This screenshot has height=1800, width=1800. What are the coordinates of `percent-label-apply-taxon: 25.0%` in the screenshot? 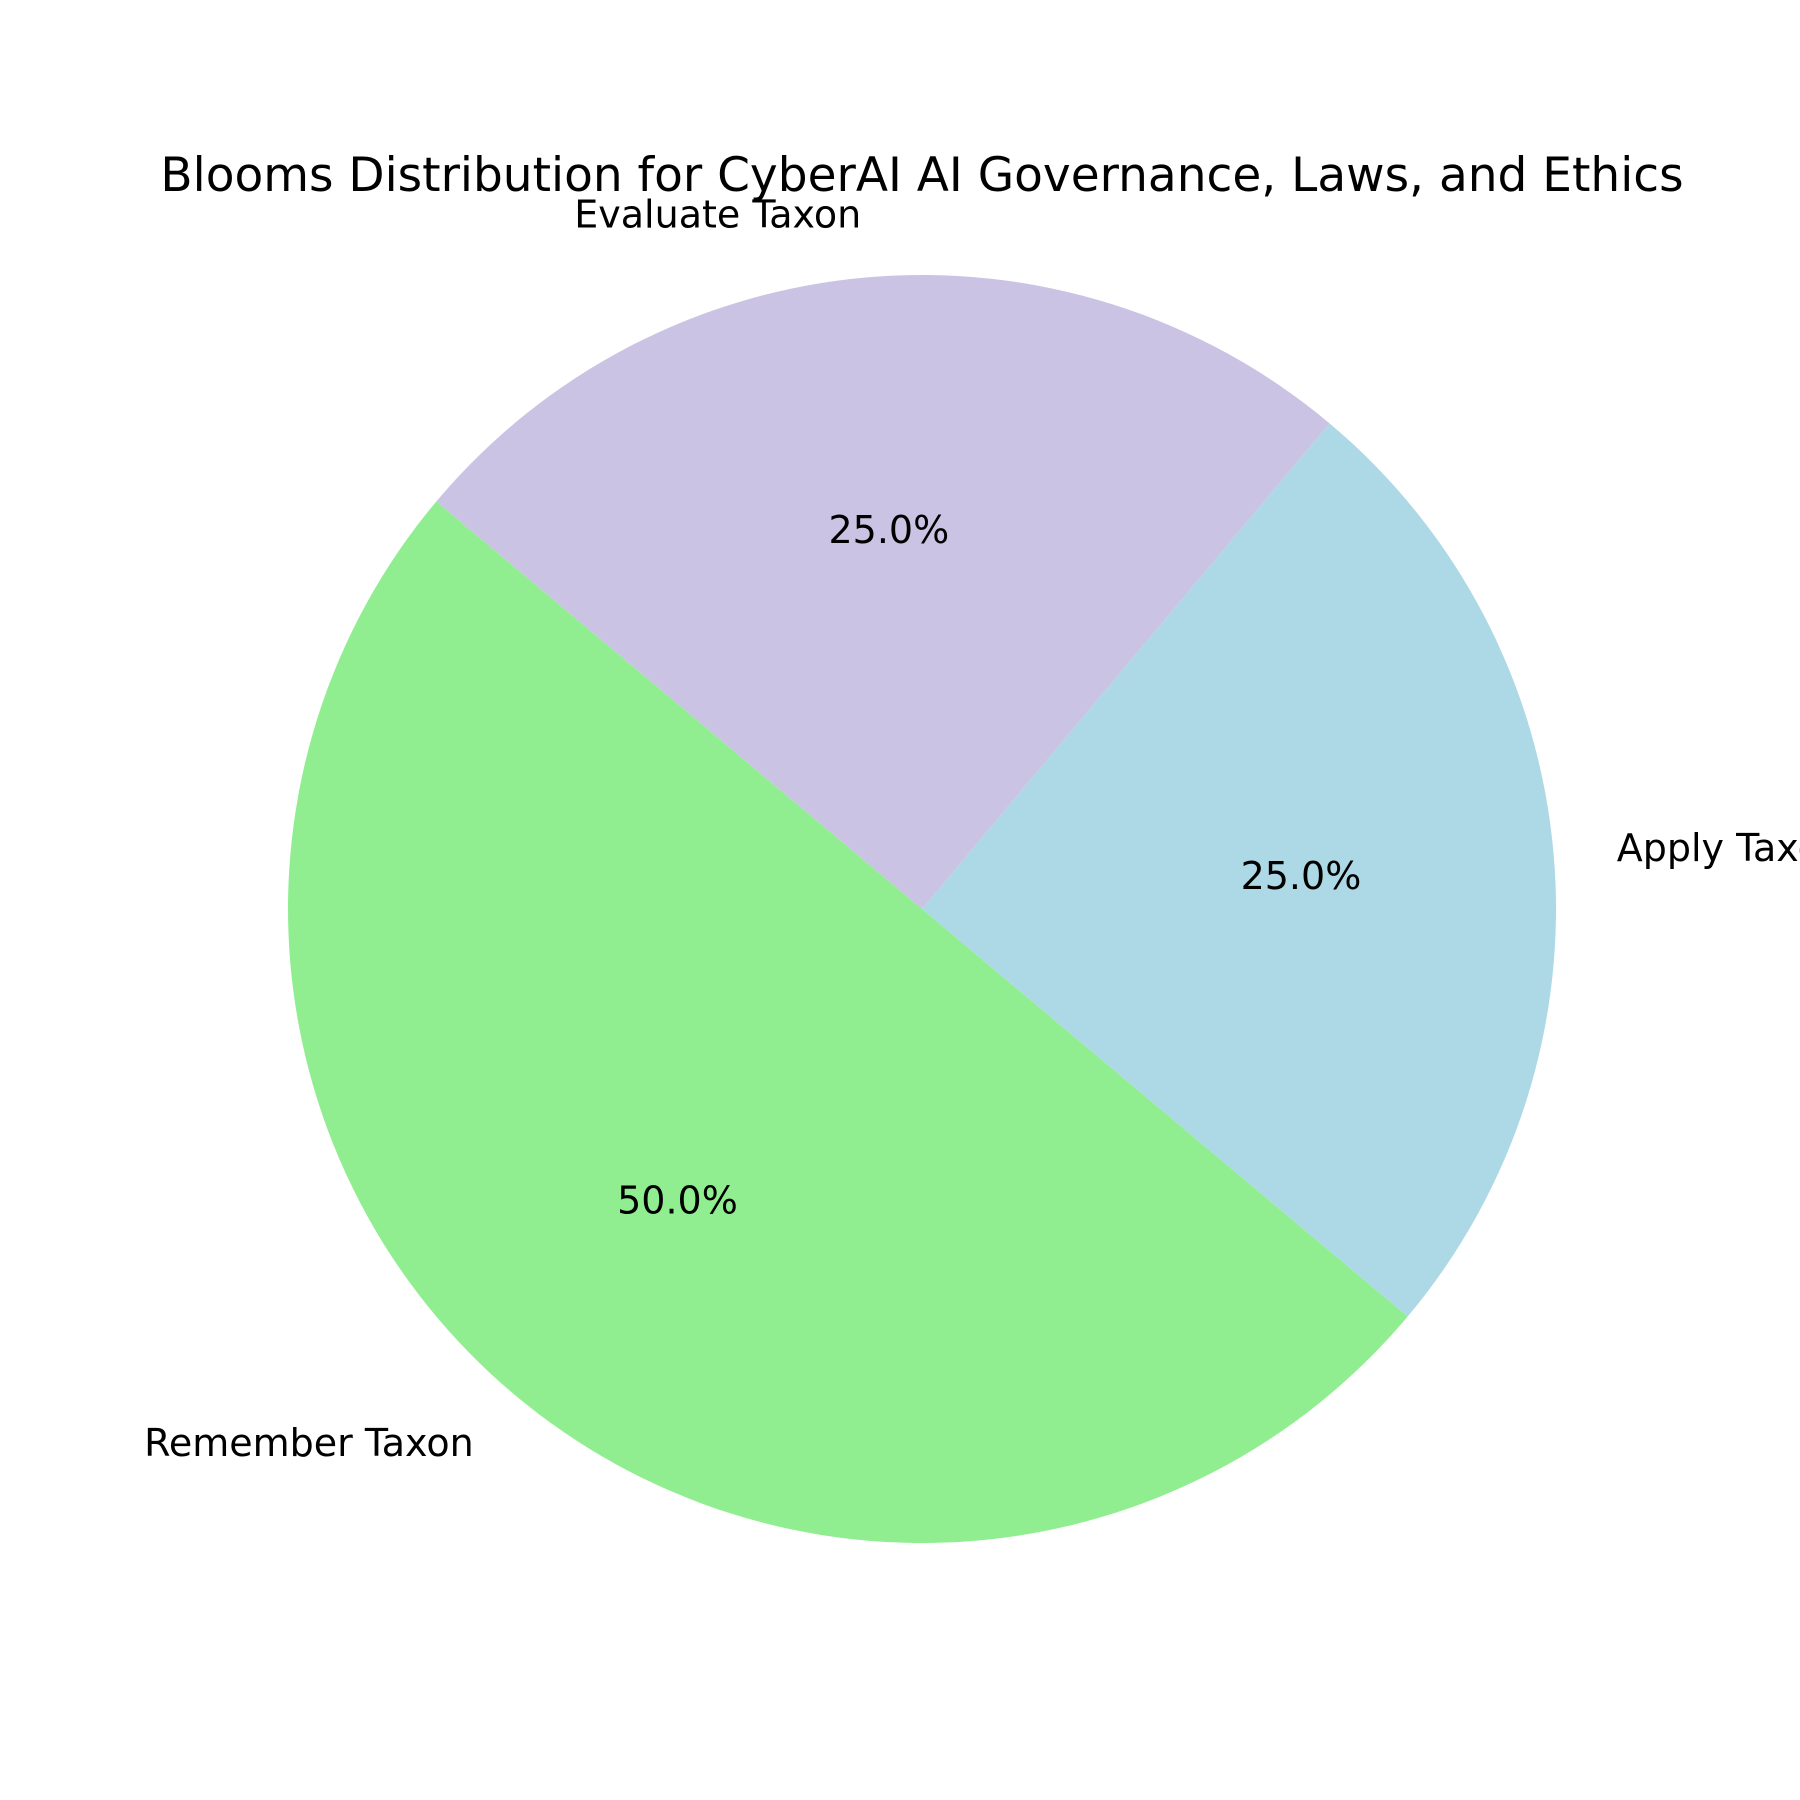 It's located at (1301, 876).